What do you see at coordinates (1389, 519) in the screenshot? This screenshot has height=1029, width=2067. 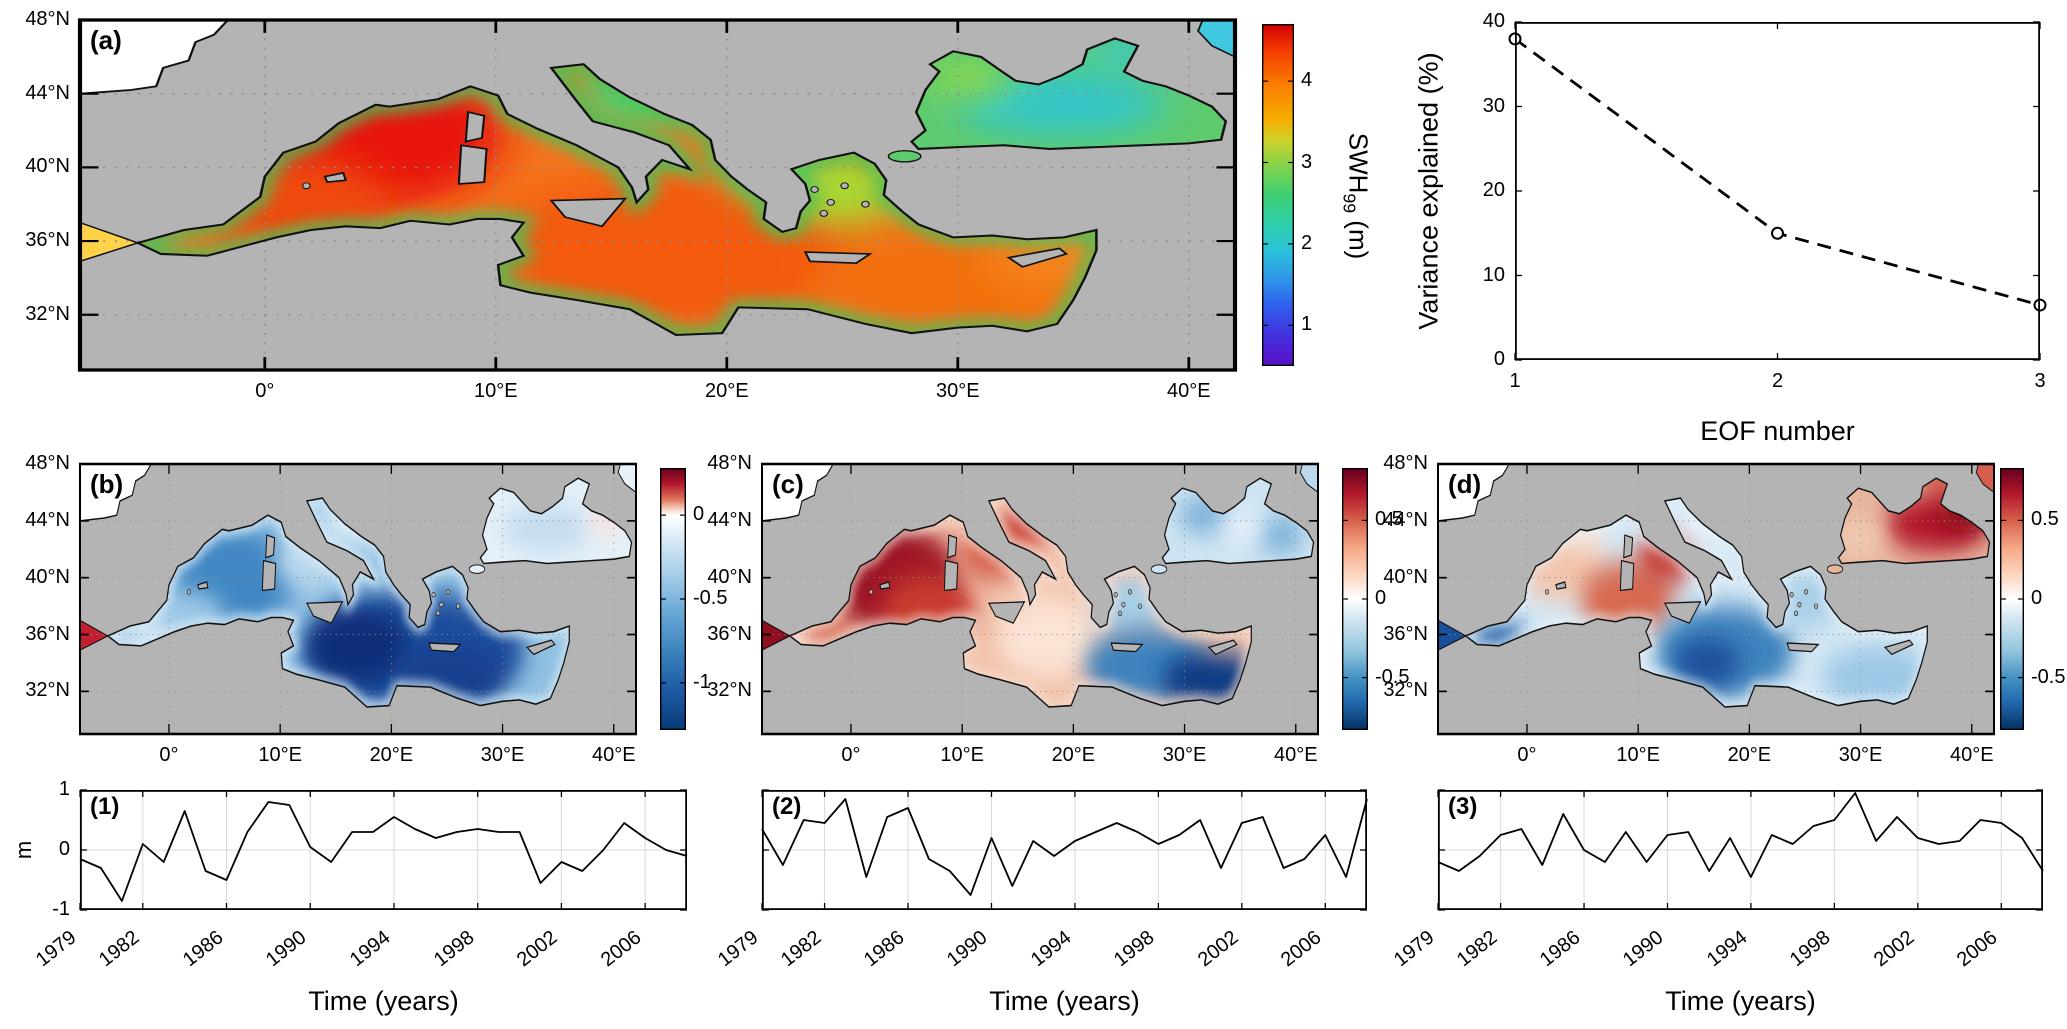 I see `colorbar-tick-label: 0.5` at bounding box center [1389, 519].